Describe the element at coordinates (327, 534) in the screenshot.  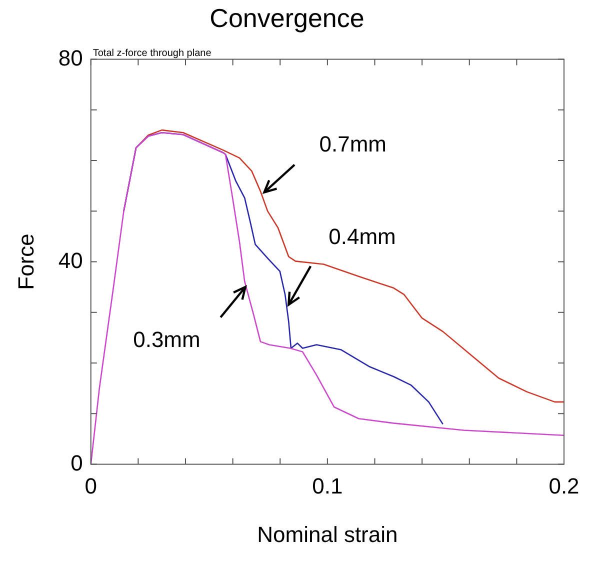
I see `x-axis-title: Nominal strain` at that location.